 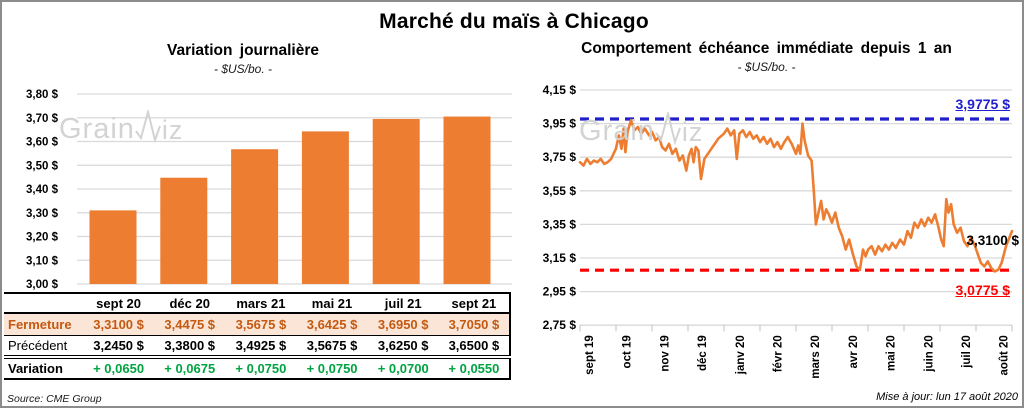 I want to click on svg-text: 3,95 $, so click(x=560, y=124).